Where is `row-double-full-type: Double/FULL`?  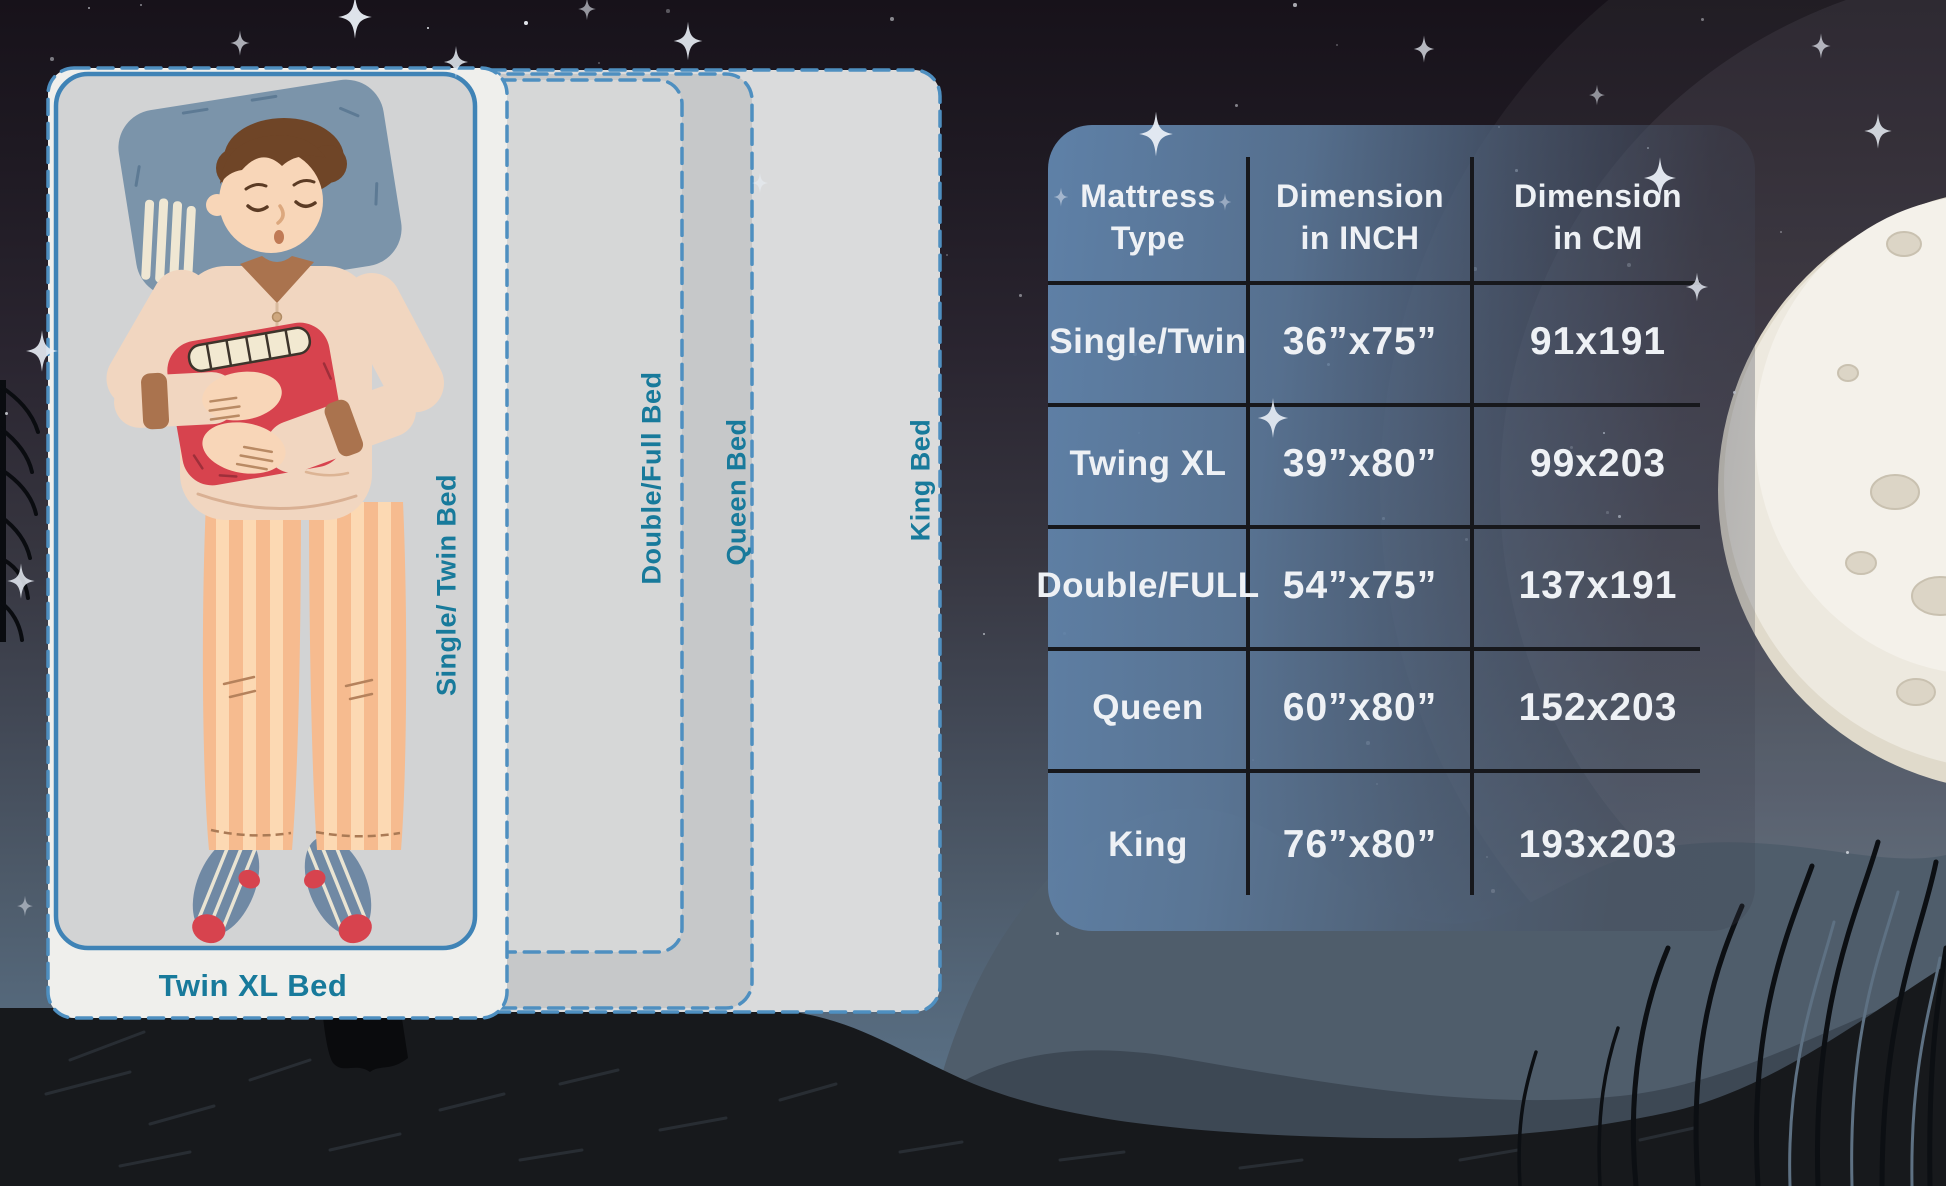
row-double-full-type: Double/FULL is located at coordinates (1148, 585).